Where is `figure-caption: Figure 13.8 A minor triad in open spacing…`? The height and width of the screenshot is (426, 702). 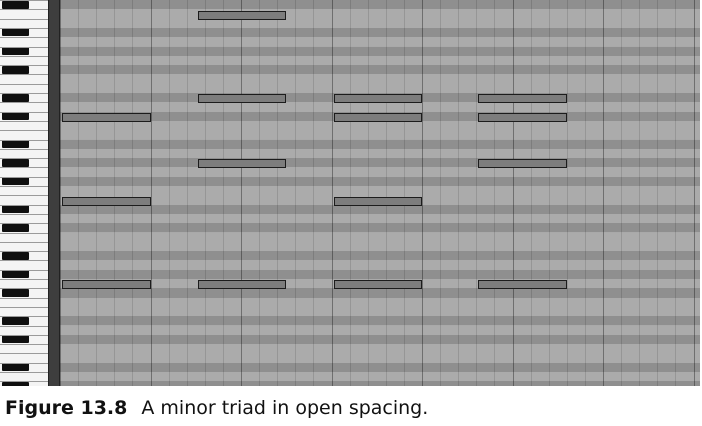 figure-caption: Figure 13.8 A minor triad in open spacing… is located at coordinates (216, 408).